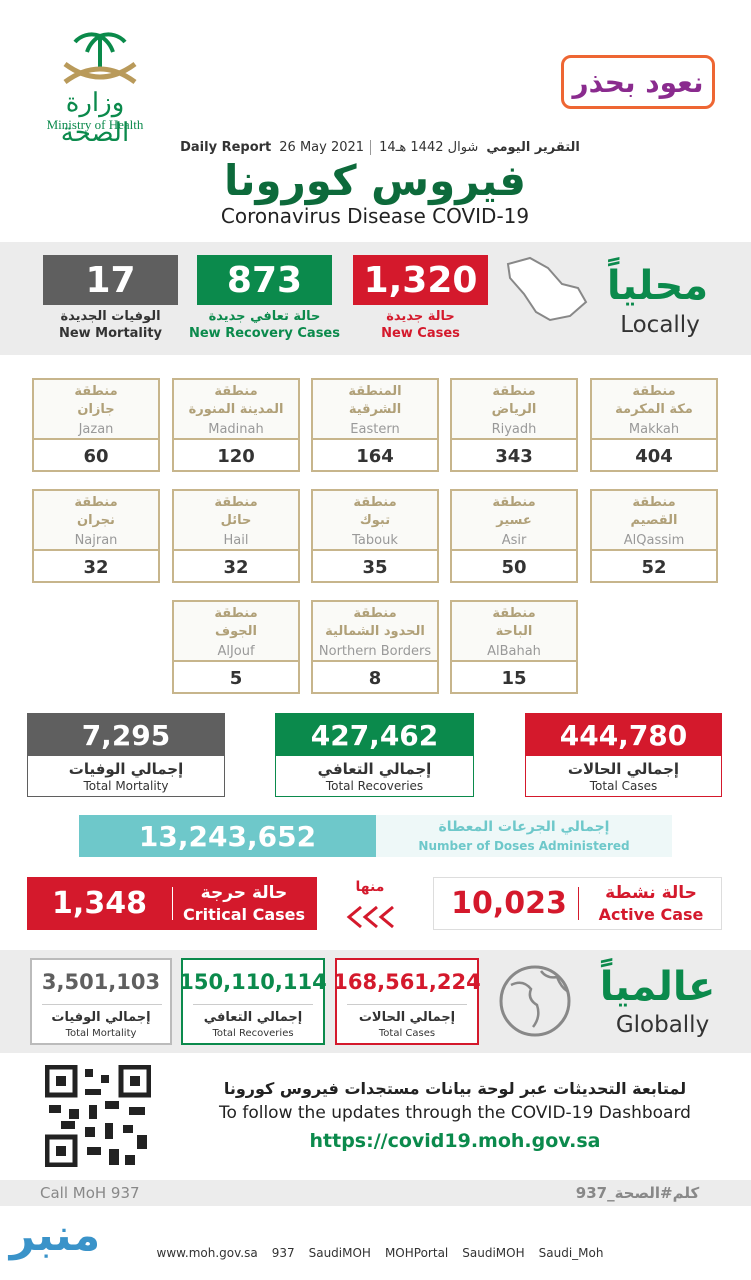 The image size is (751, 1280). I want to click on social-item: www.moh.gov.sa, so click(207, 1253).